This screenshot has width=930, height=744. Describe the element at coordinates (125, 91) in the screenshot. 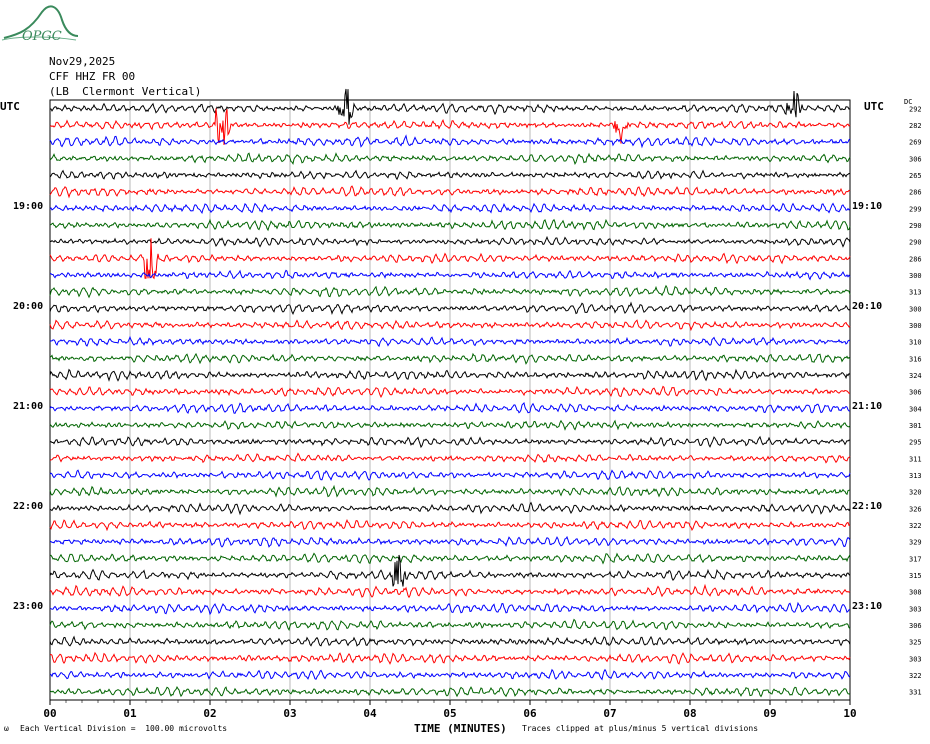

I see `station-location: (LB Clermont Vertical)` at that location.